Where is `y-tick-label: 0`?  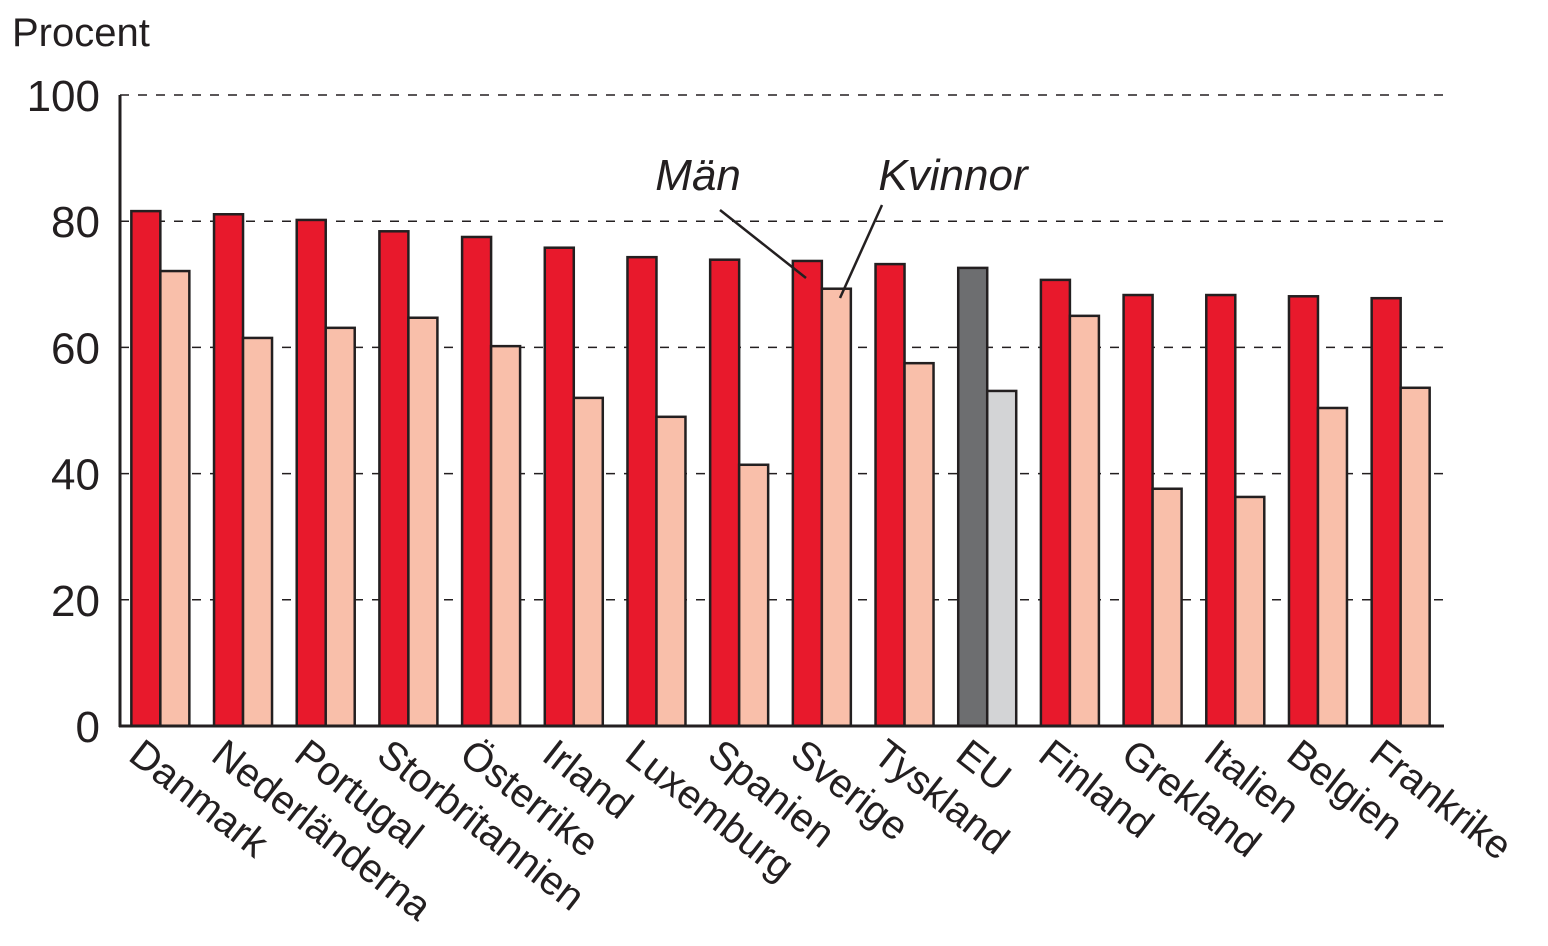
y-tick-label: 0 is located at coordinates (88, 727).